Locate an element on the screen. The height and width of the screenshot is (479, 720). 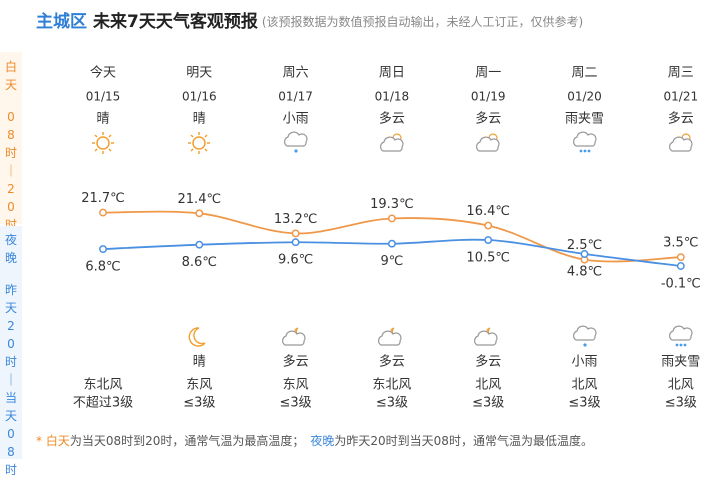
night-icons is located at coordinates (440, 336).